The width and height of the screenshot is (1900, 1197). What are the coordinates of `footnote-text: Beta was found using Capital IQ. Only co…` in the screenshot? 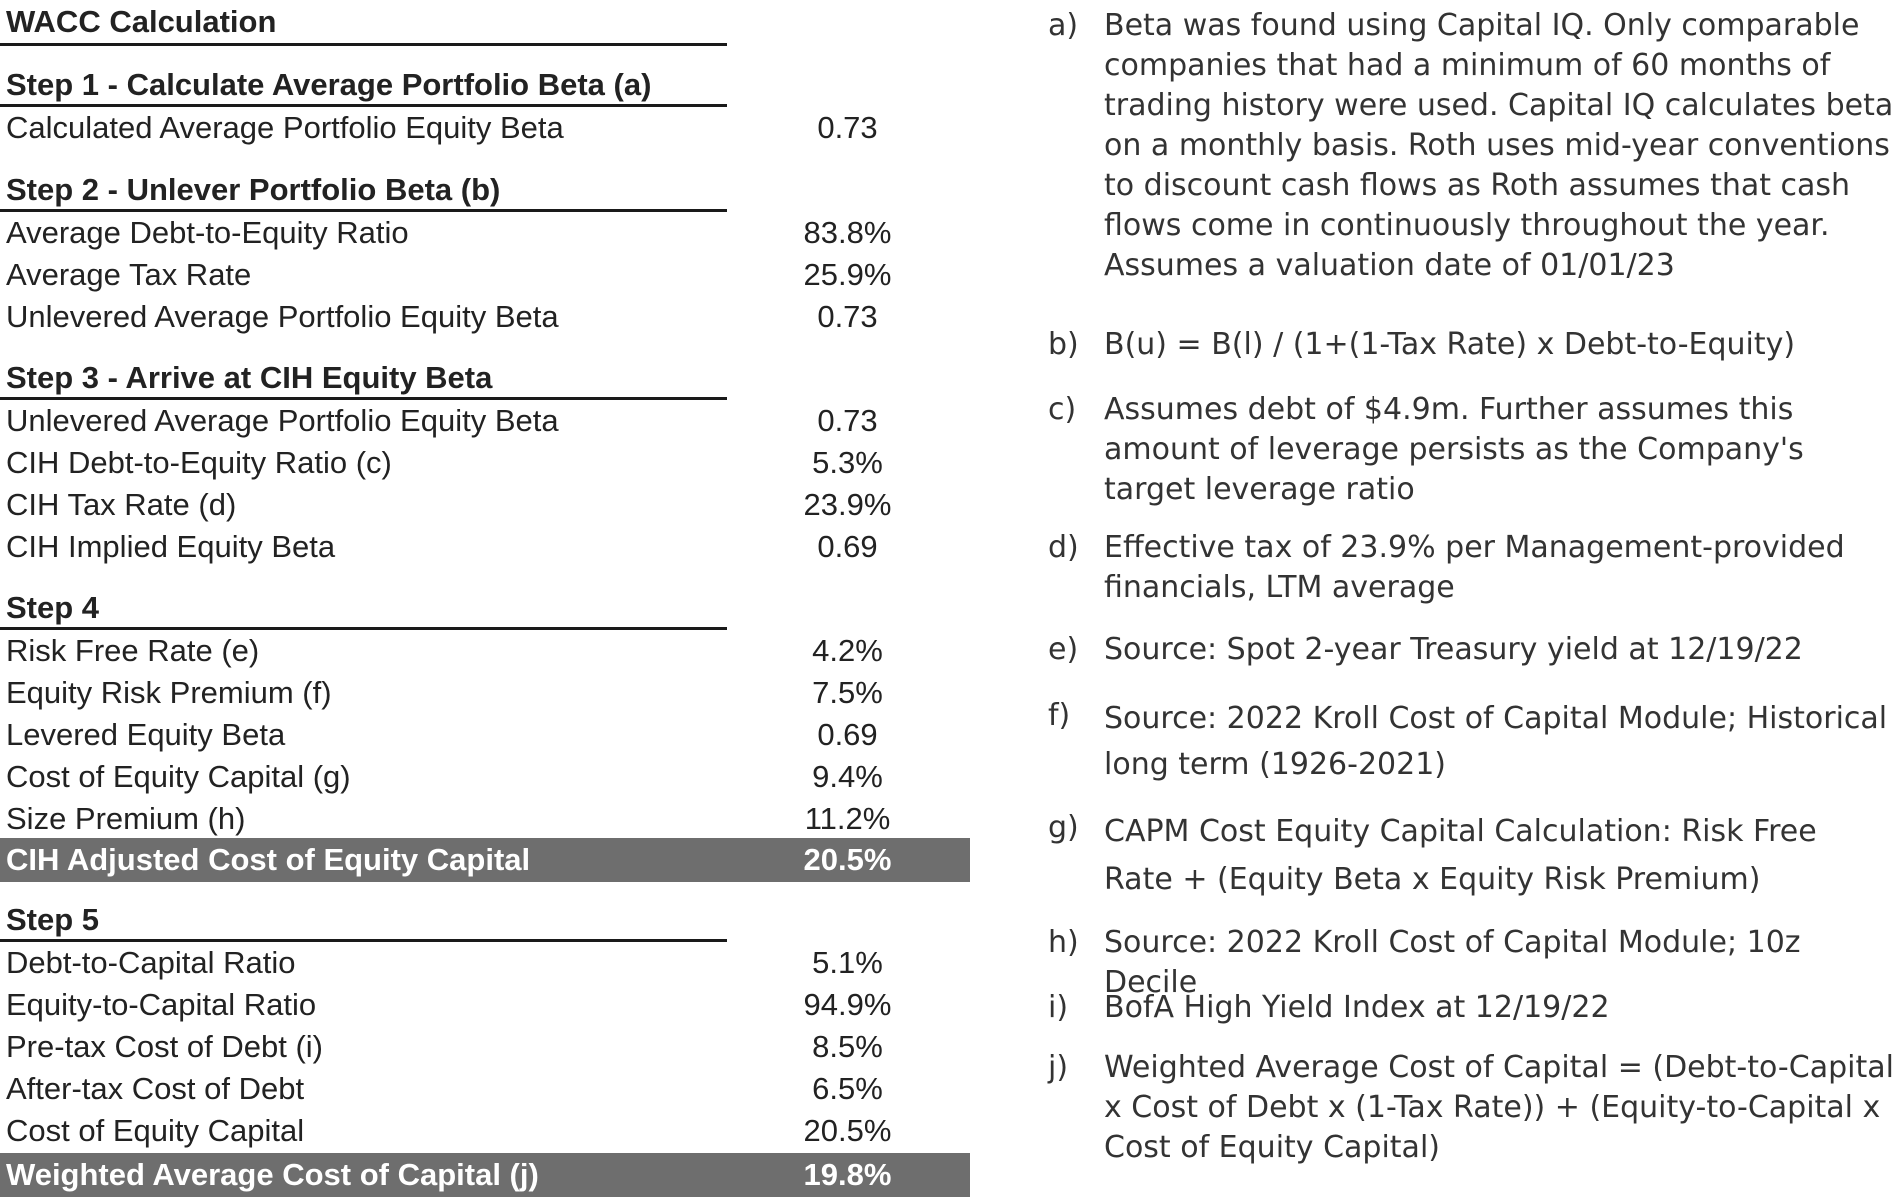 It's located at (1499, 145).